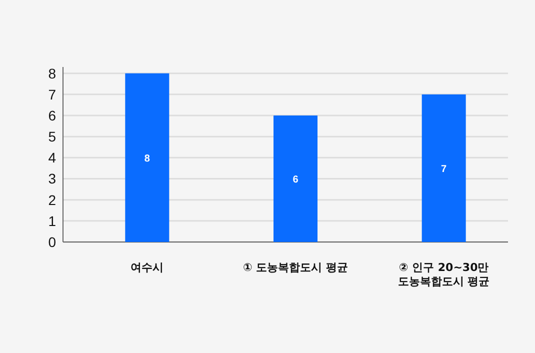 Image resolution: width=535 pixels, height=353 pixels. Describe the element at coordinates (52, 115) in the screenshot. I see `y-tick-label: 6` at that location.